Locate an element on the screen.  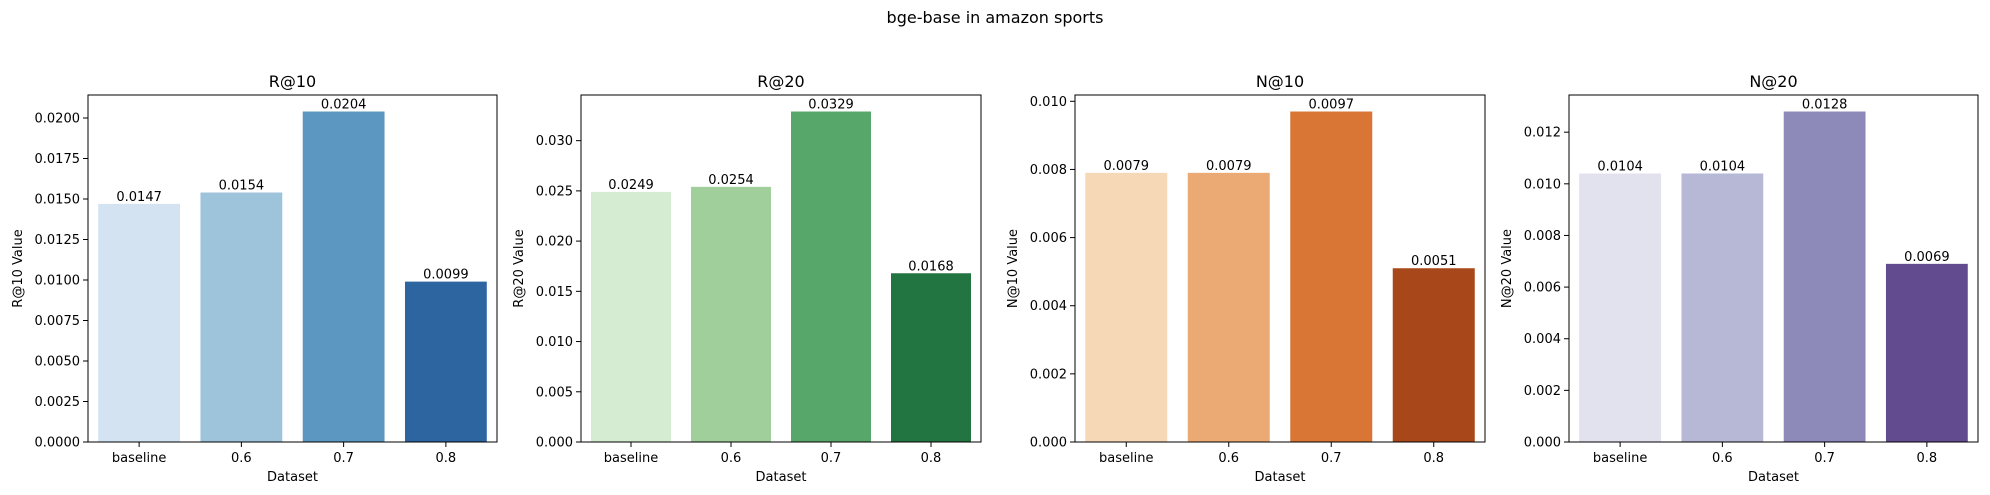
y-tick-label: 0.025 is located at coordinates (554, 191).